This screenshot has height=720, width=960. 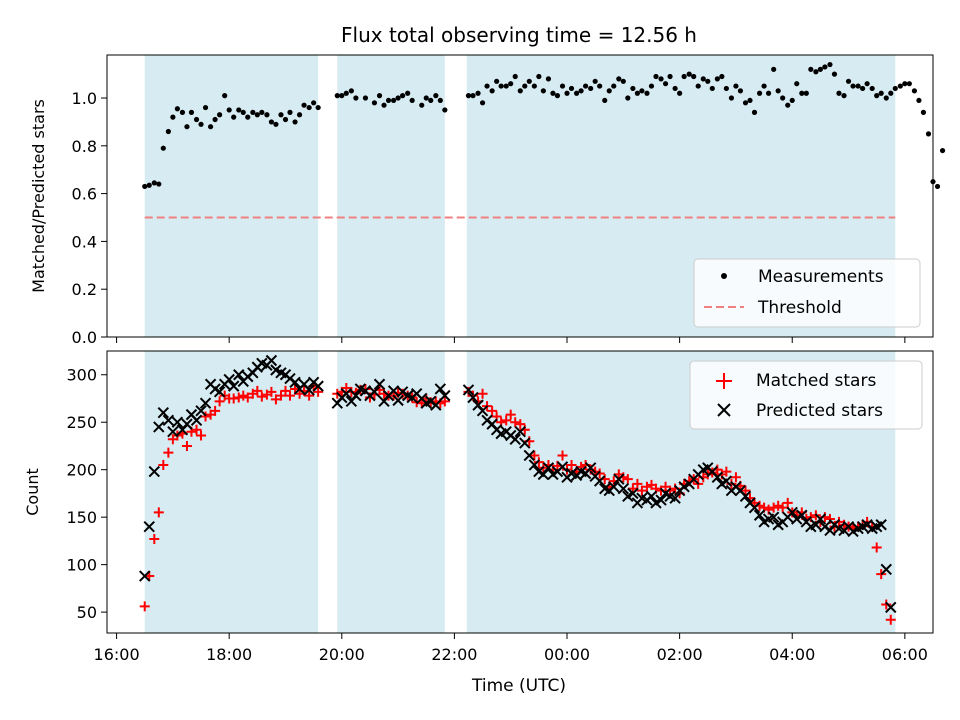 I want to click on legend-measurements-label: Measurements, so click(x=821, y=277).